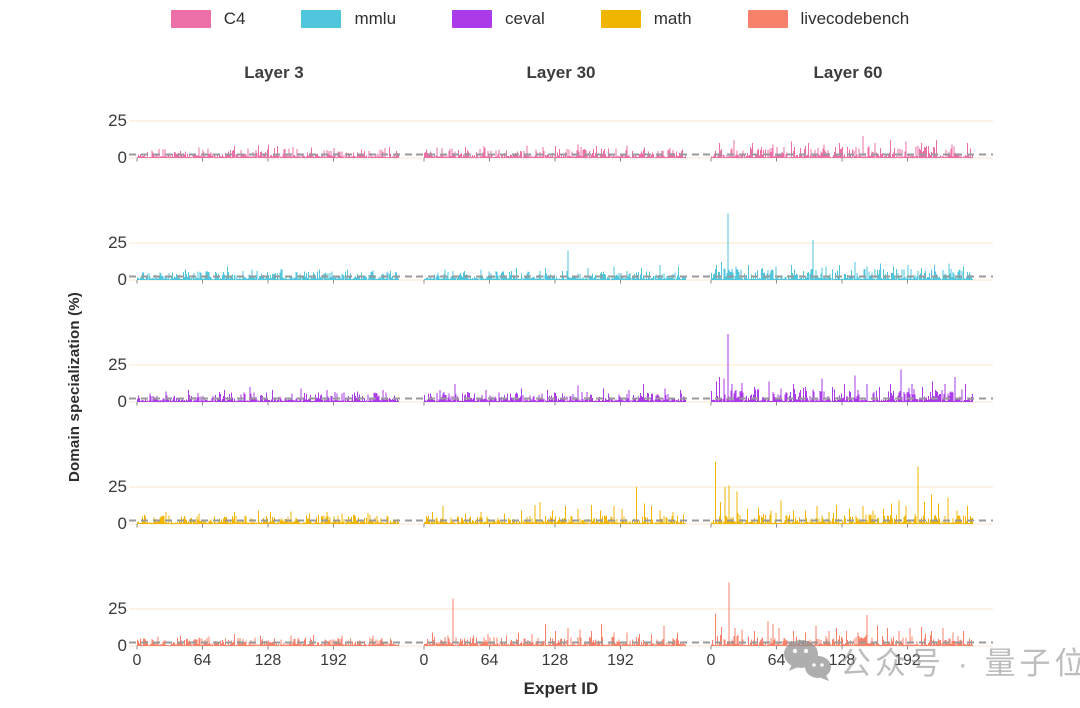  I want to click on panel-C4-layer60, so click(848, 149).